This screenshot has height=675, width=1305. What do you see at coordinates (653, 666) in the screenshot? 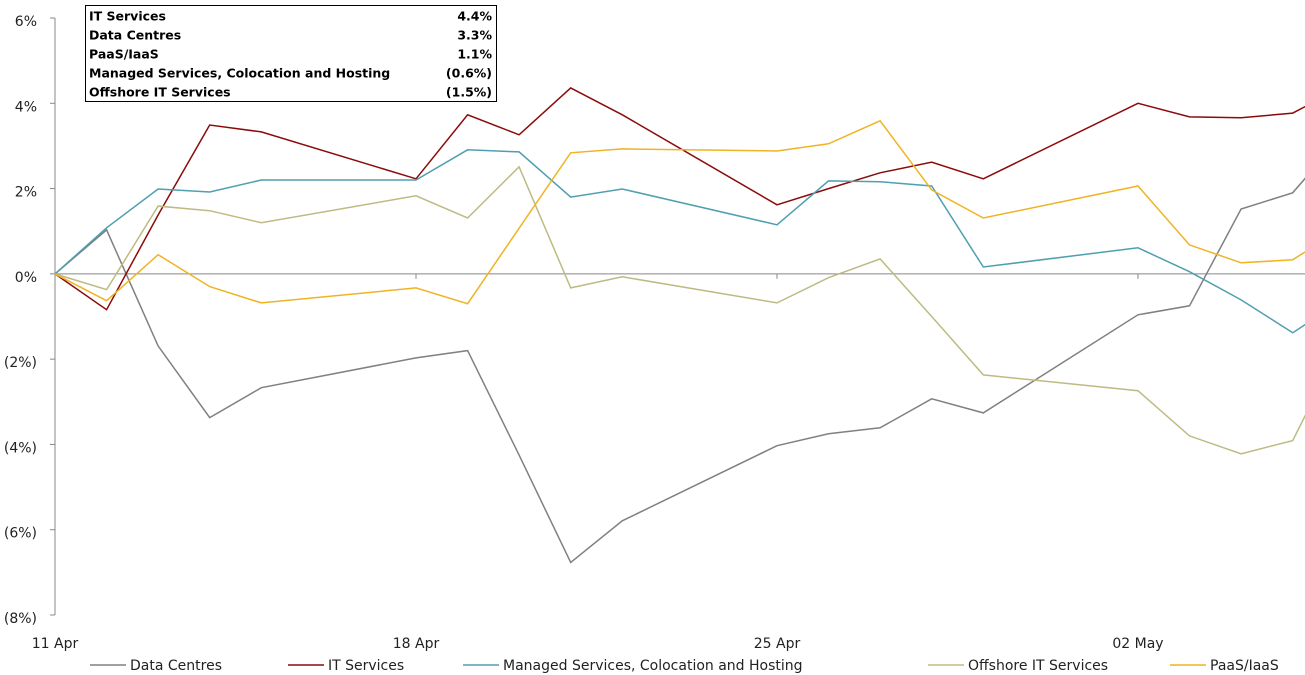
I see `legend-label: Managed Services, Colocation and Hosting` at bounding box center [653, 666].